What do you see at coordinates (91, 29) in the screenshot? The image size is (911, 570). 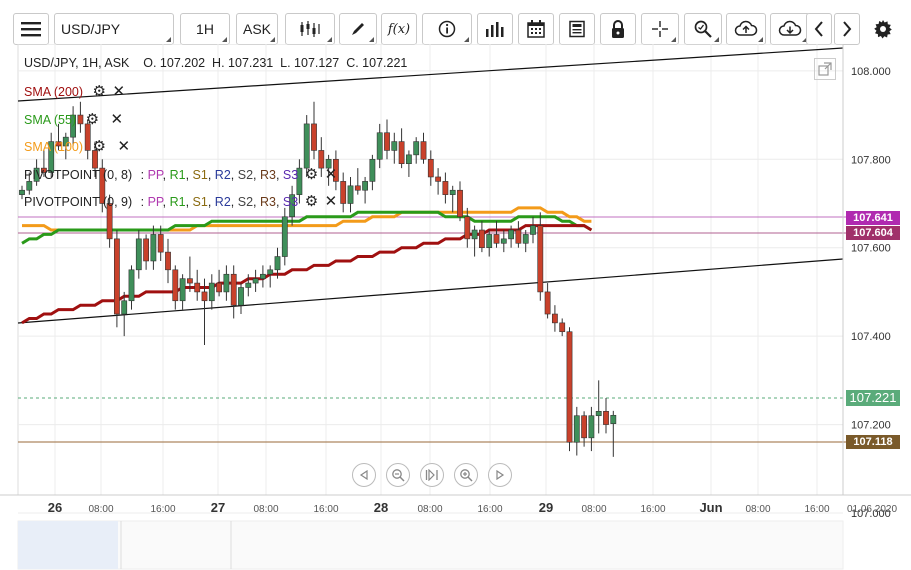 I see `symbol-label: USD/JPY` at bounding box center [91, 29].